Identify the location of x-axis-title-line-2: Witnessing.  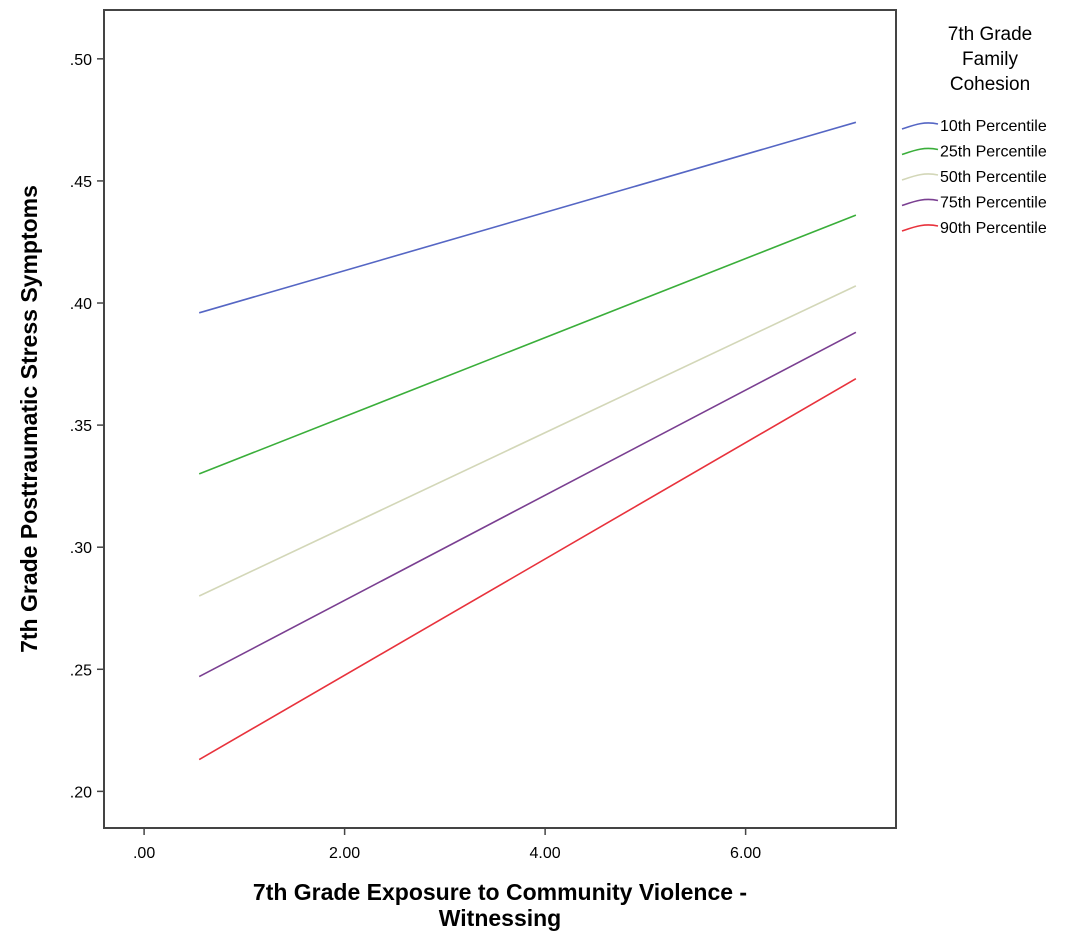
(500, 918).